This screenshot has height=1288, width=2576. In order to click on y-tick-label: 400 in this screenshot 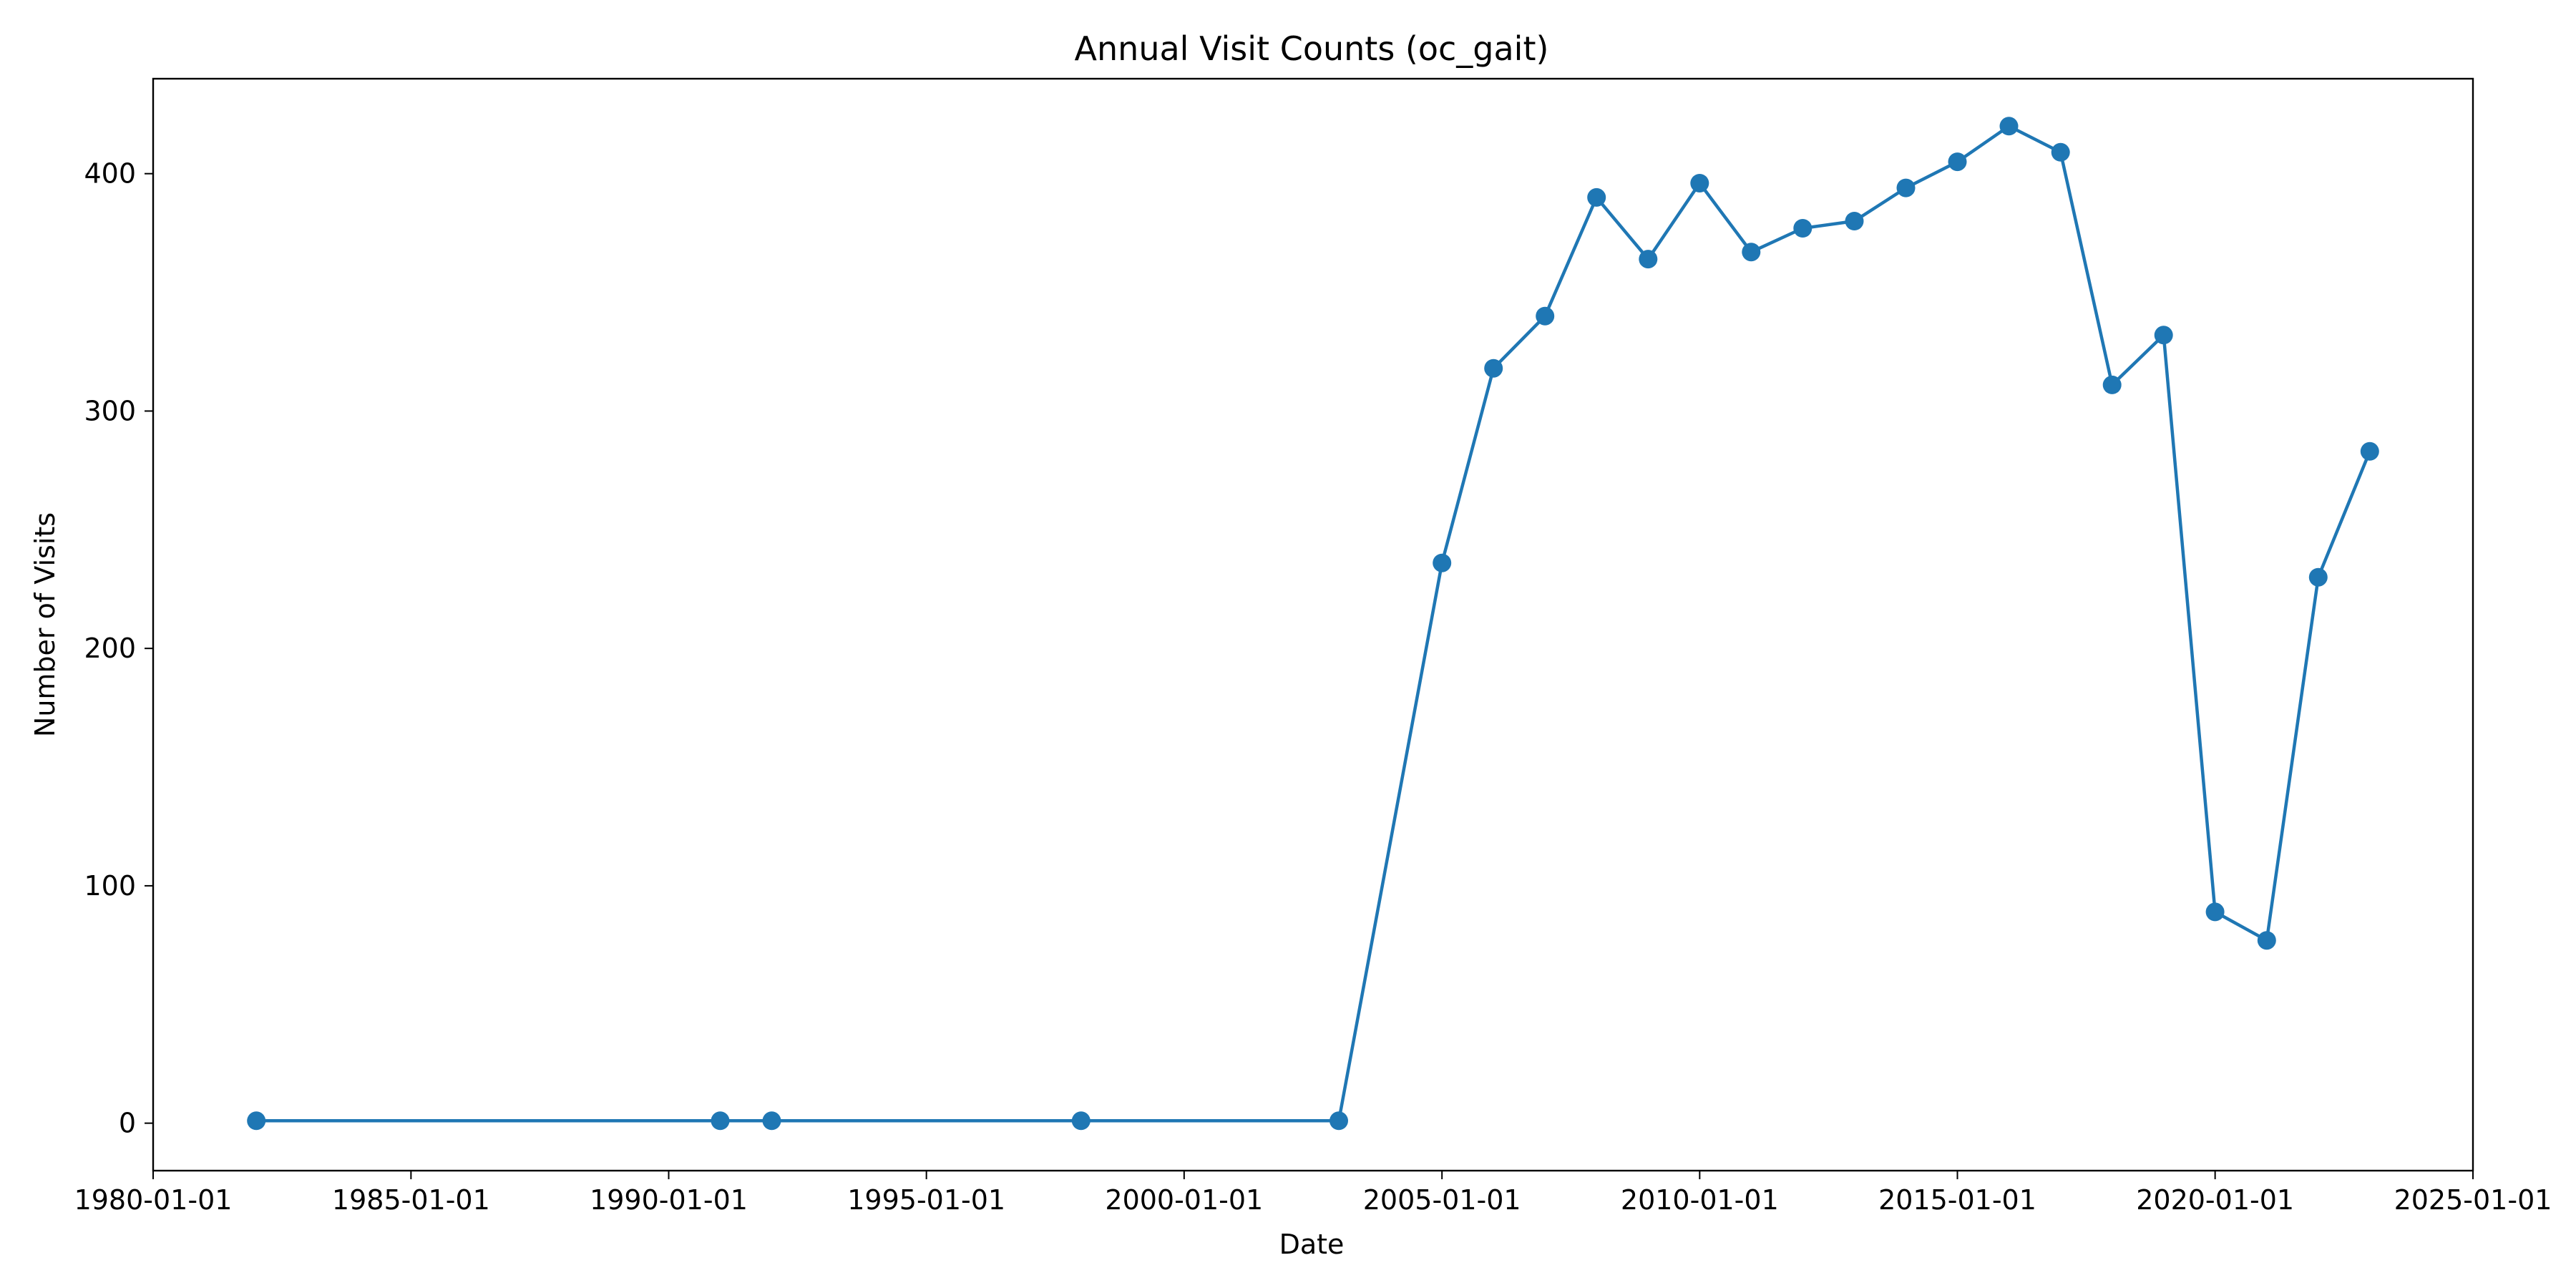, I will do `click(110, 174)`.